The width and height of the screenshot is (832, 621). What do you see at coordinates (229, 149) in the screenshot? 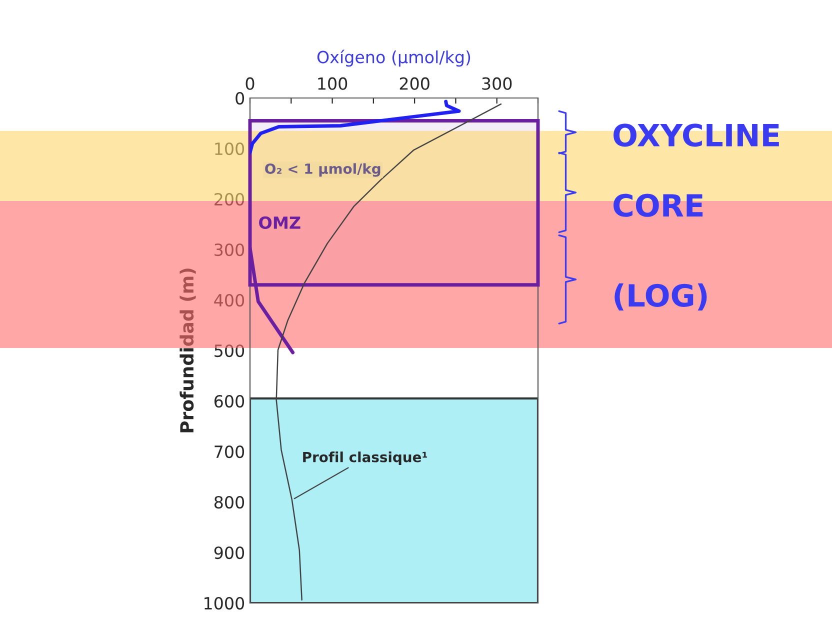
I see `y-tick-label: 100` at bounding box center [229, 149].